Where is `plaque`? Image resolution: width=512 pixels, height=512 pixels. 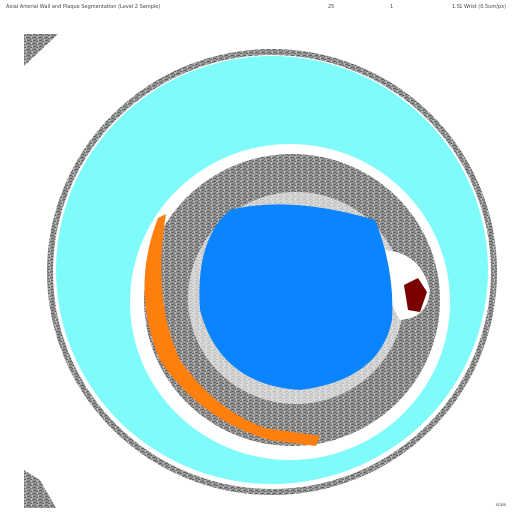 plaque is located at coordinates (415, 295).